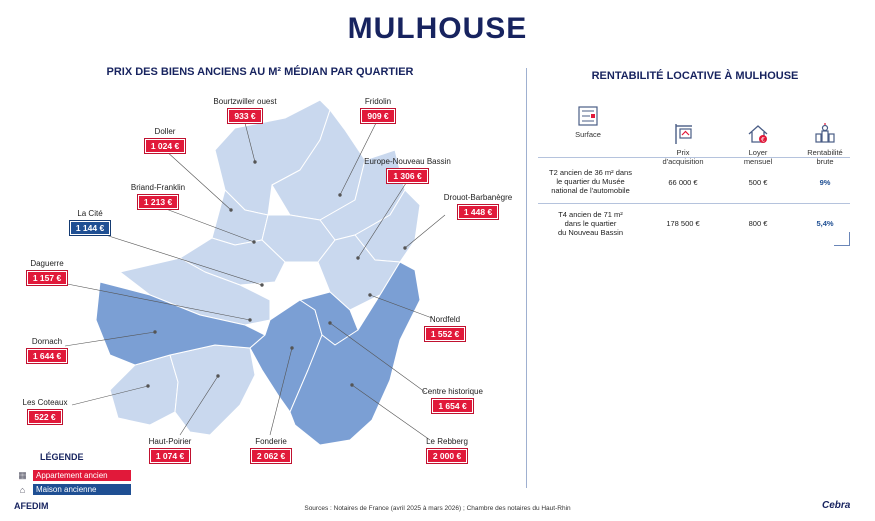  I want to click on header-rentabilite: Rentabilité brute, so click(825, 135).